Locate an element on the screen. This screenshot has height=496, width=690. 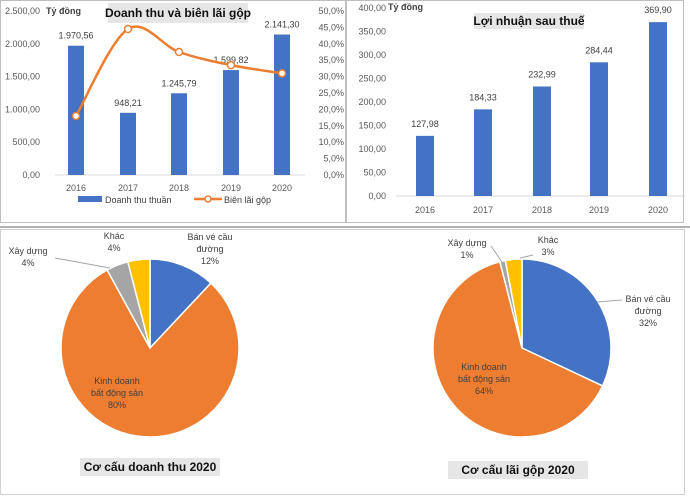
data-label: 1.970,56 is located at coordinates (75, 36).